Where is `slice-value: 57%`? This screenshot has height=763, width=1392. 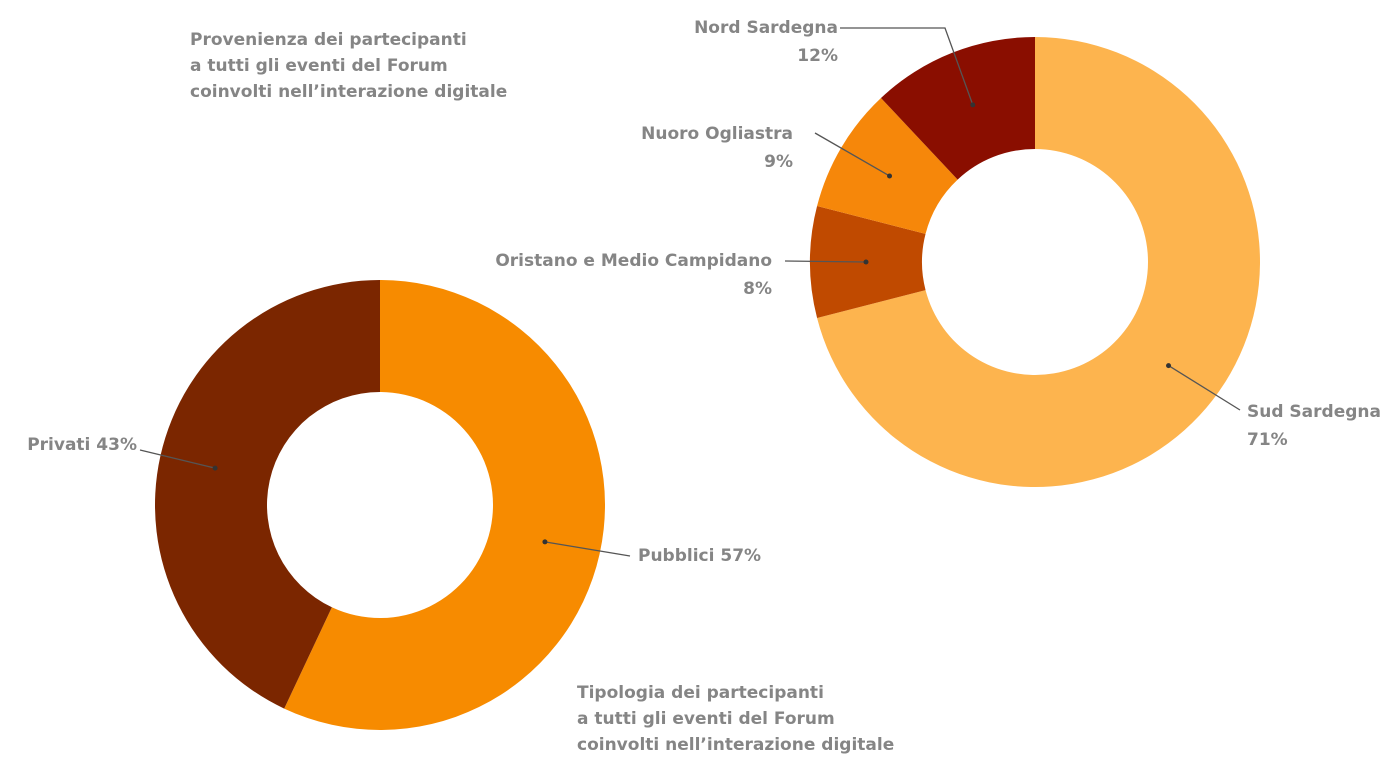 slice-value: 57% is located at coordinates (740, 556).